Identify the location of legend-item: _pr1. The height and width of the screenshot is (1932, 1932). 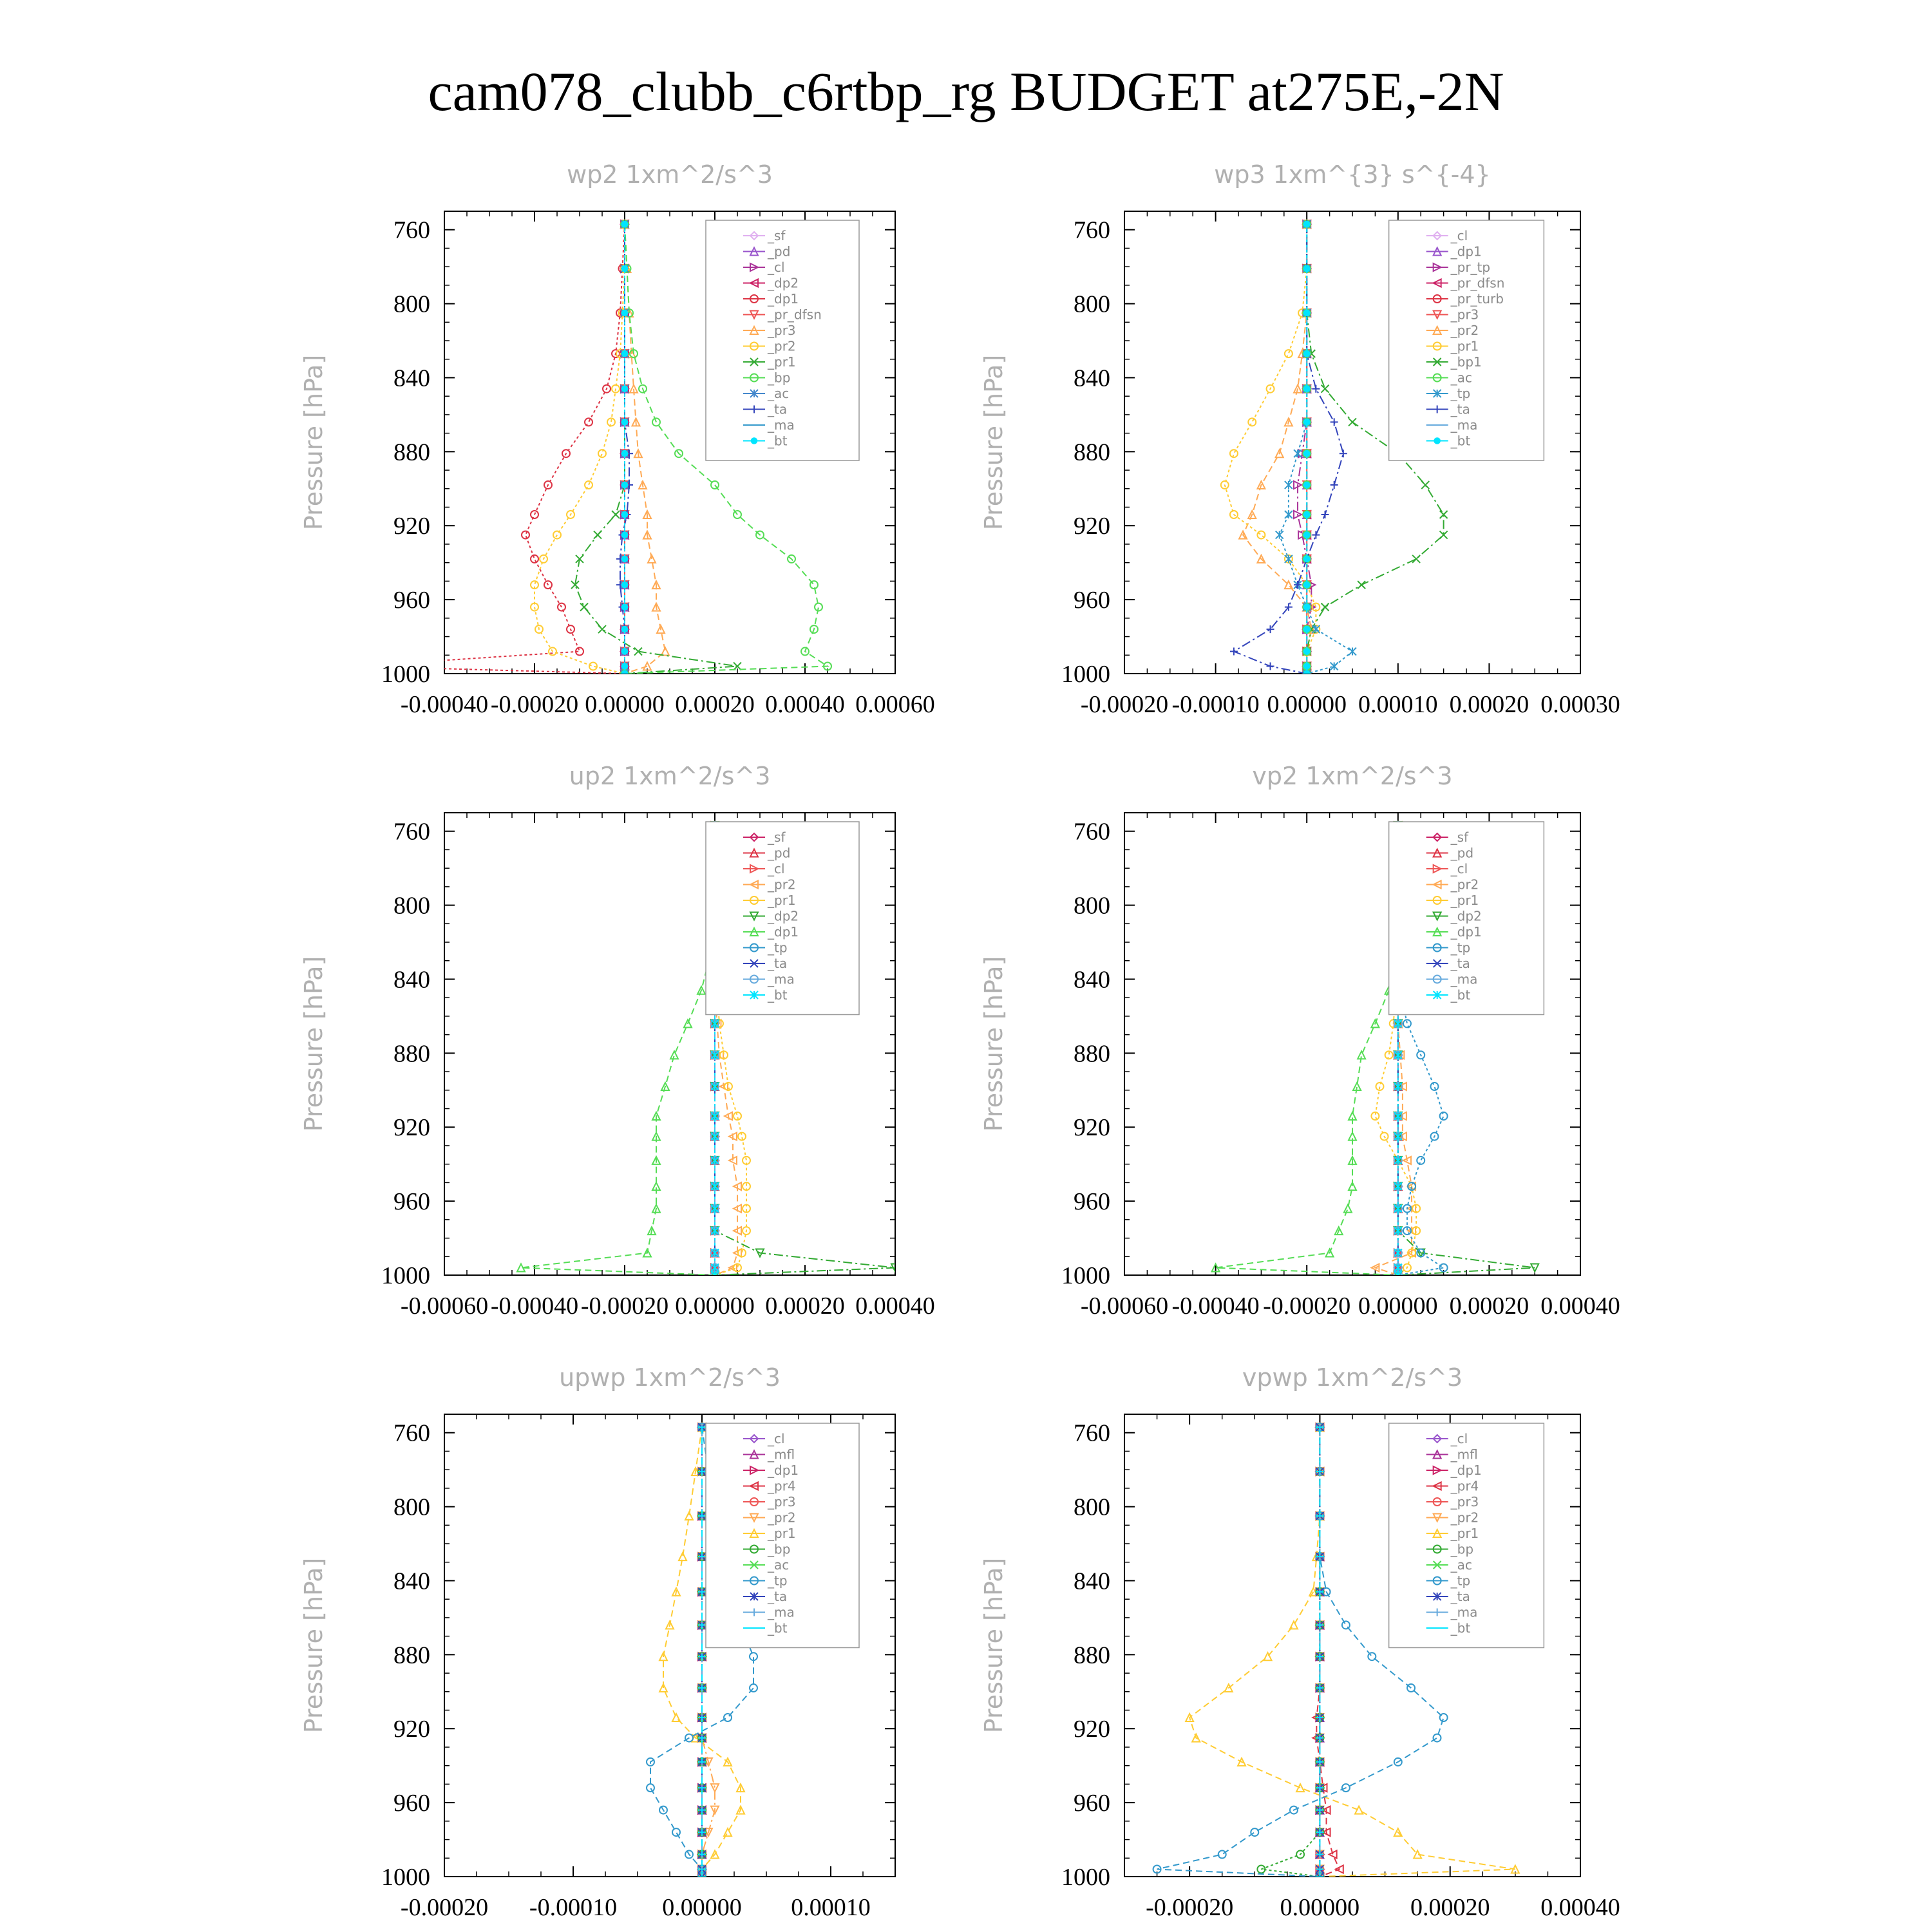
(1452, 347).